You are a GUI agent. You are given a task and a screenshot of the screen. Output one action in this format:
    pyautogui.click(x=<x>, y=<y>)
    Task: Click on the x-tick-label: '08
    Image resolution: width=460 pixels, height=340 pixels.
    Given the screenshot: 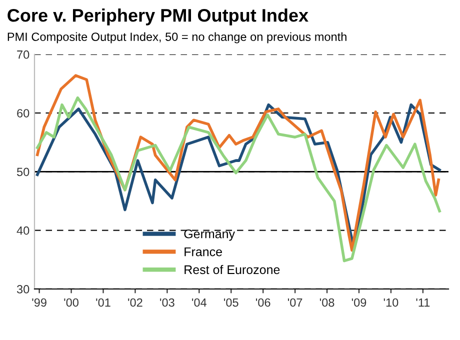 What is the action you would take?
    pyautogui.click(x=327, y=302)
    